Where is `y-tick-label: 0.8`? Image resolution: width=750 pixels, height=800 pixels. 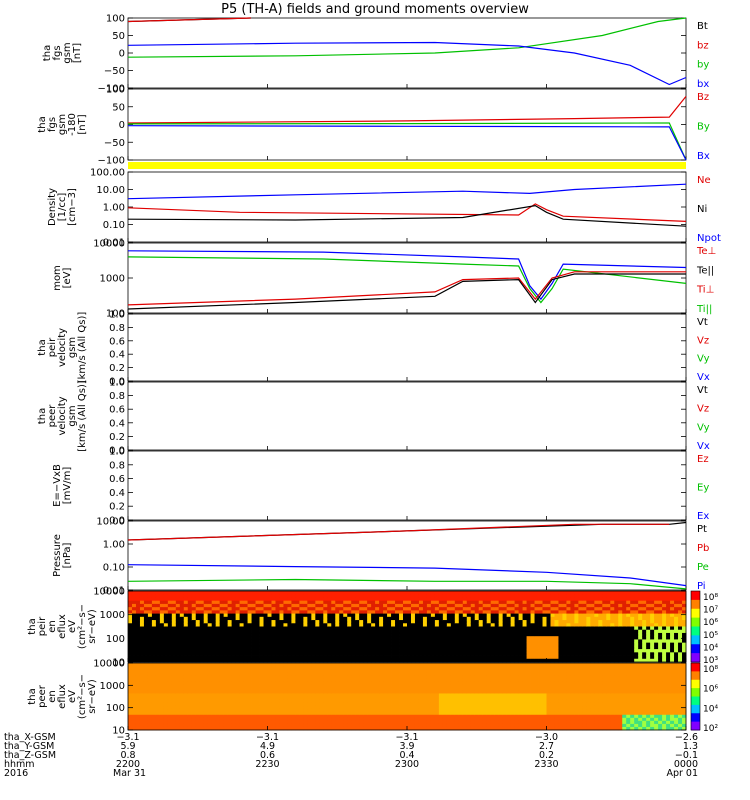 y-tick-label: 0.8 is located at coordinates (117, 465).